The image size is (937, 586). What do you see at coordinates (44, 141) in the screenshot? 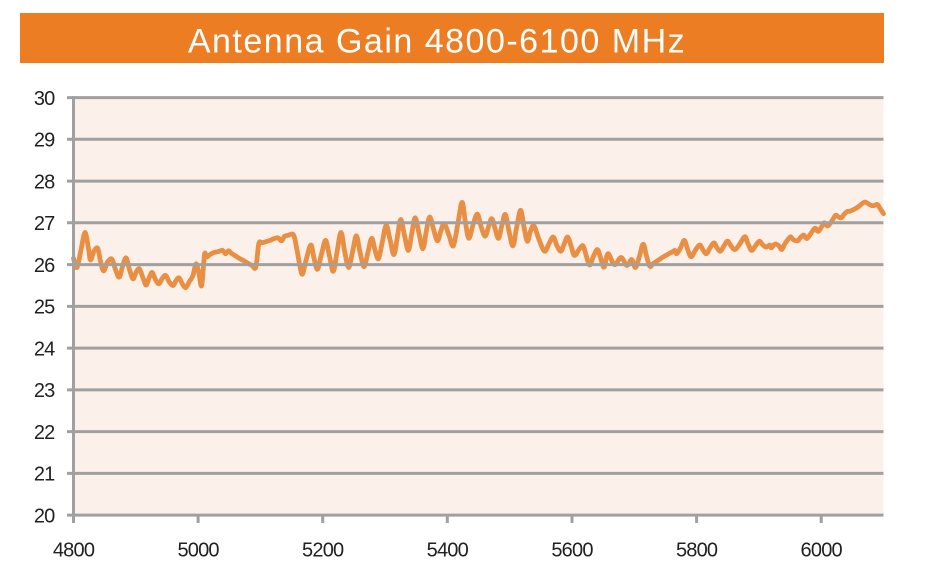
I see `svg-text: 29` at bounding box center [44, 141].